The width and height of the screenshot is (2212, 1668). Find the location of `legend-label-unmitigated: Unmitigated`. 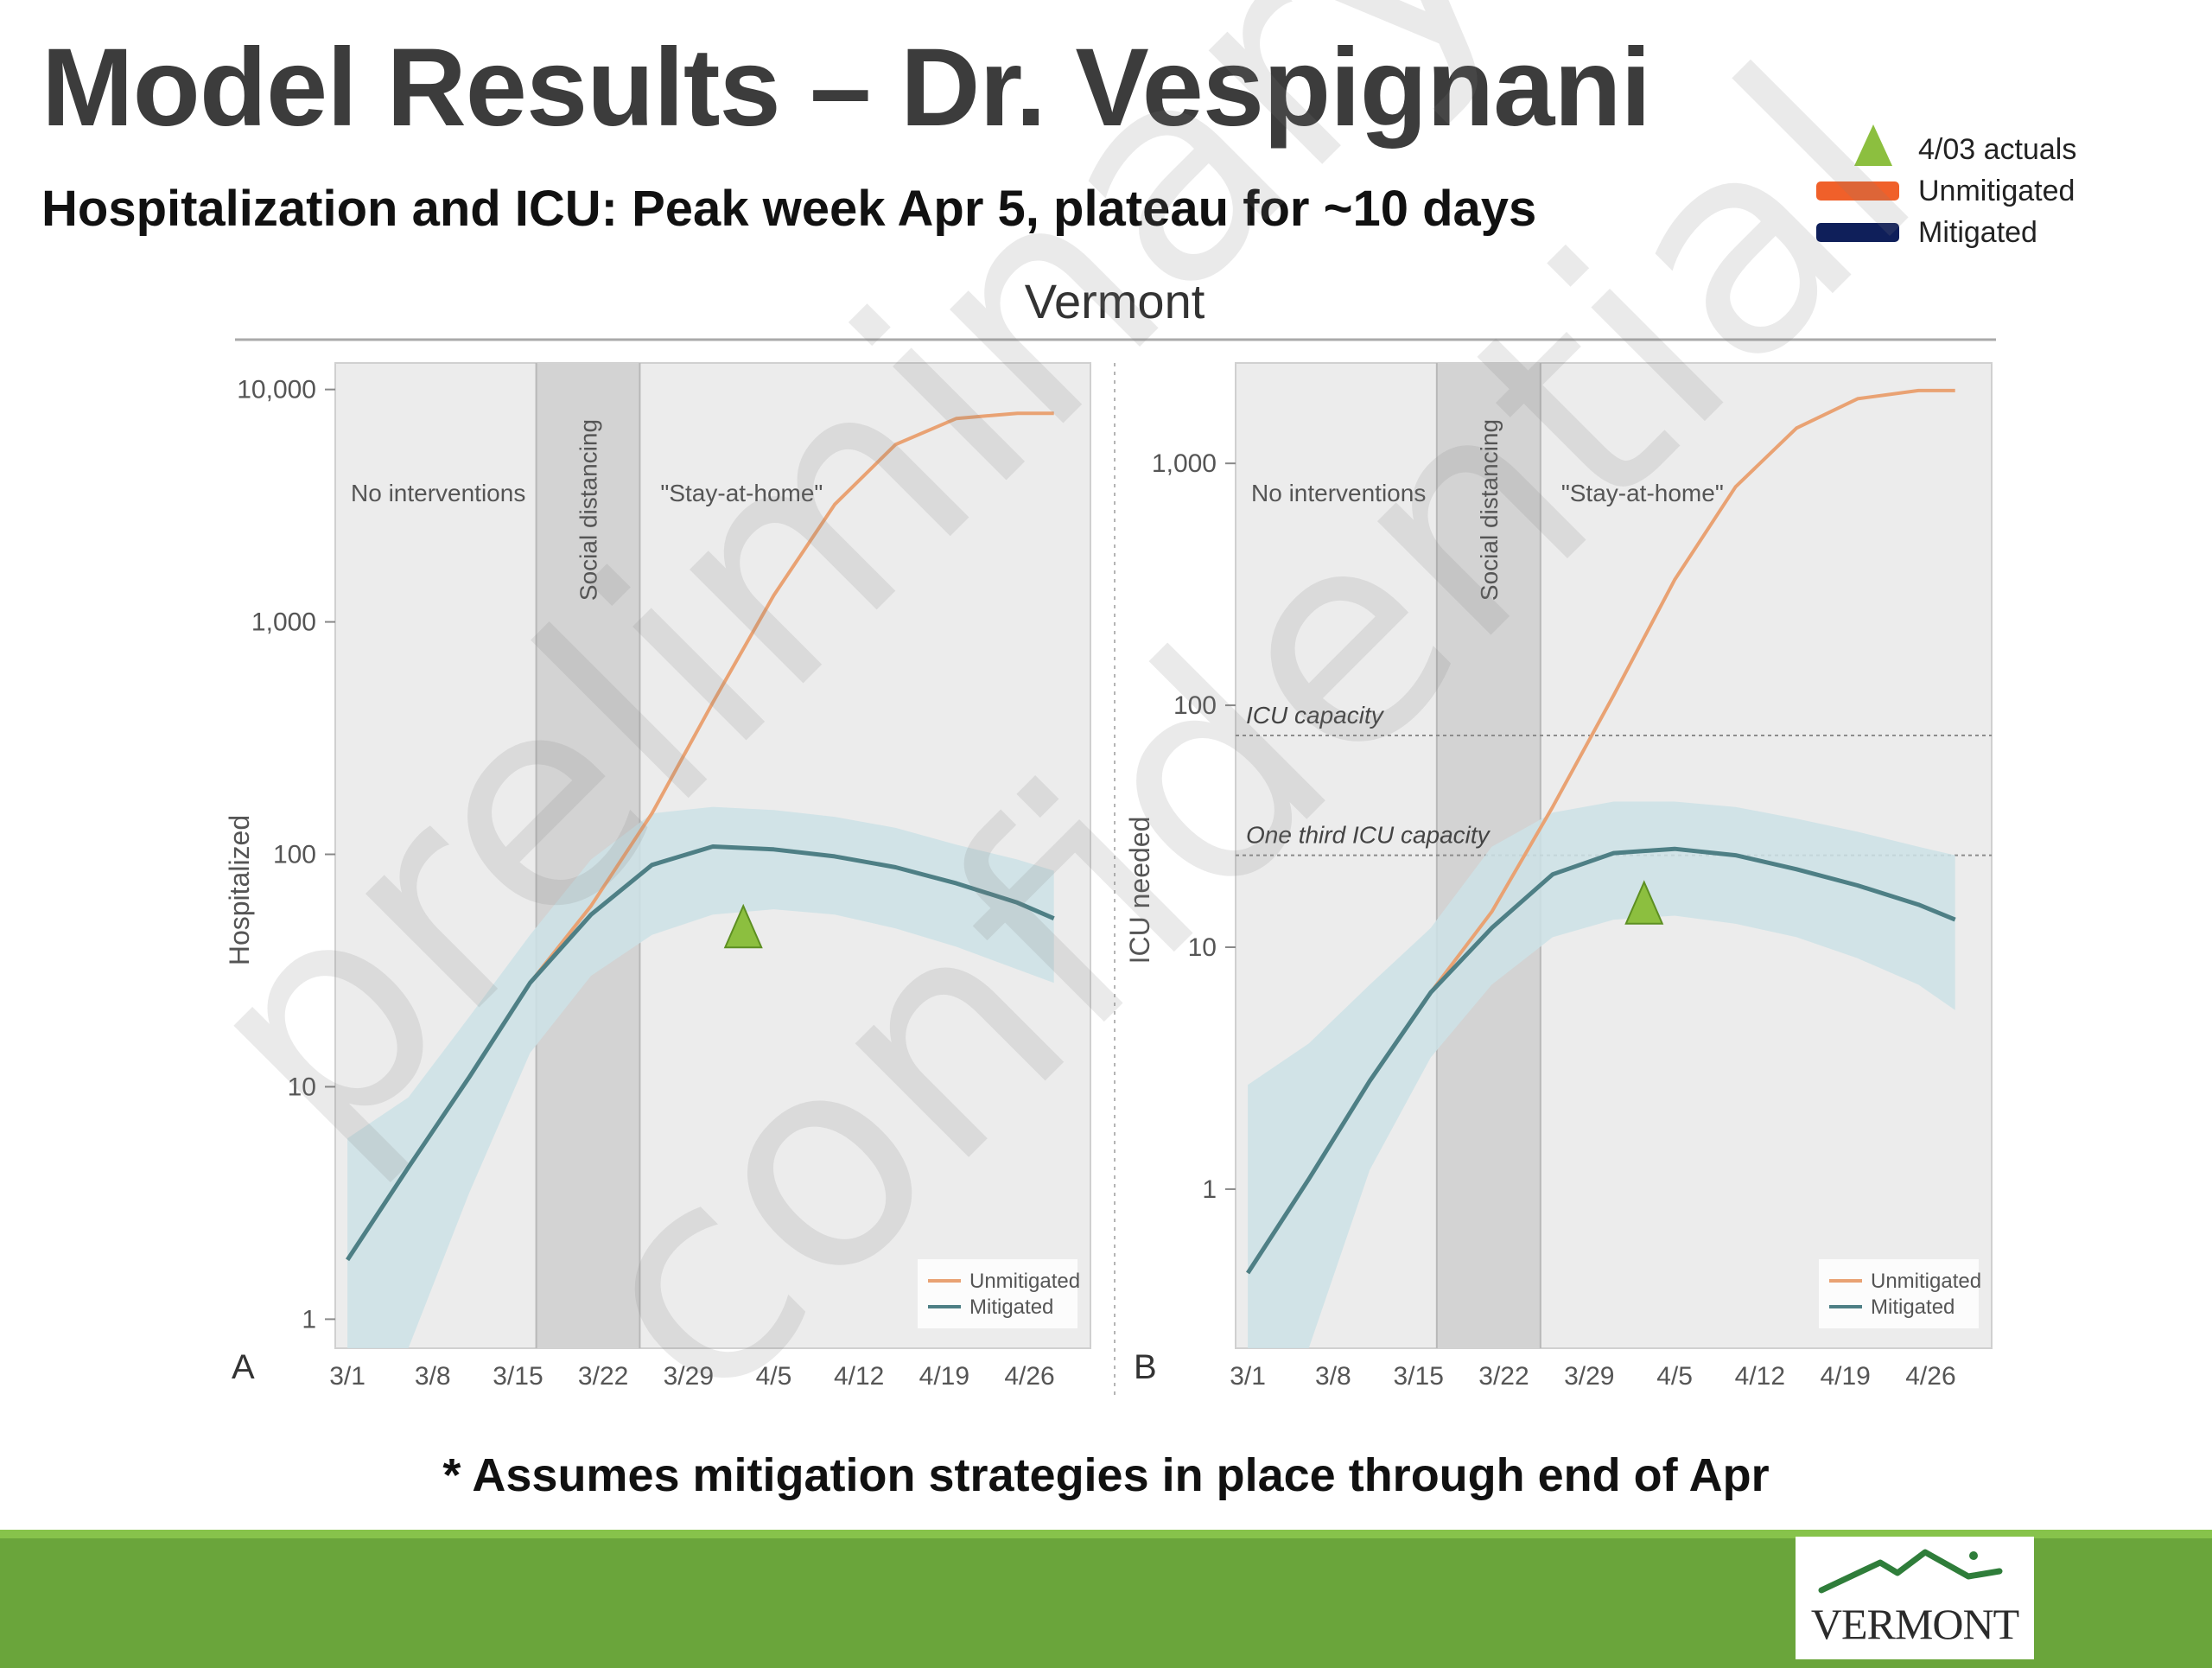

legend-label-unmitigated: Unmitigated is located at coordinates (1997, 191).